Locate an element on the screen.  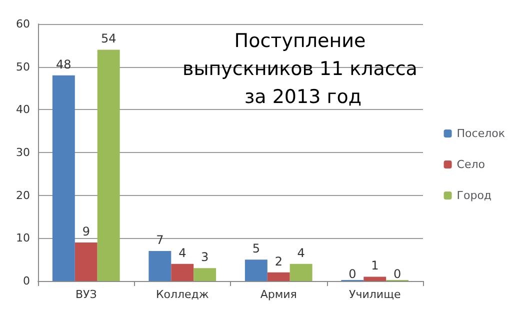
data-label: 5 is located at coordinates (256, 249).